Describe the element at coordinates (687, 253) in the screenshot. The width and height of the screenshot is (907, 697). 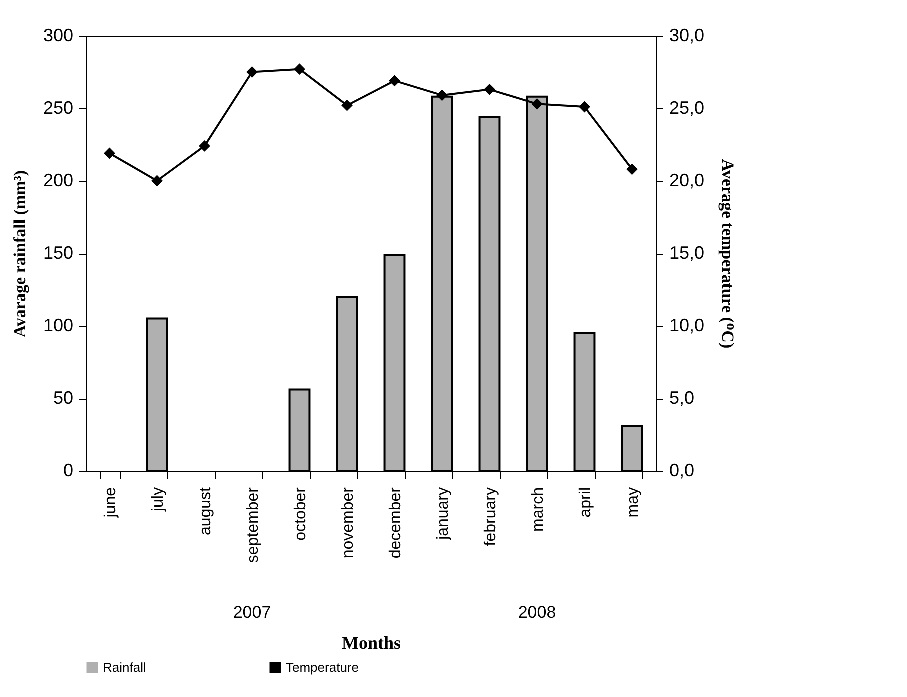
I see `y2-tick-label: 15,0` at that location.